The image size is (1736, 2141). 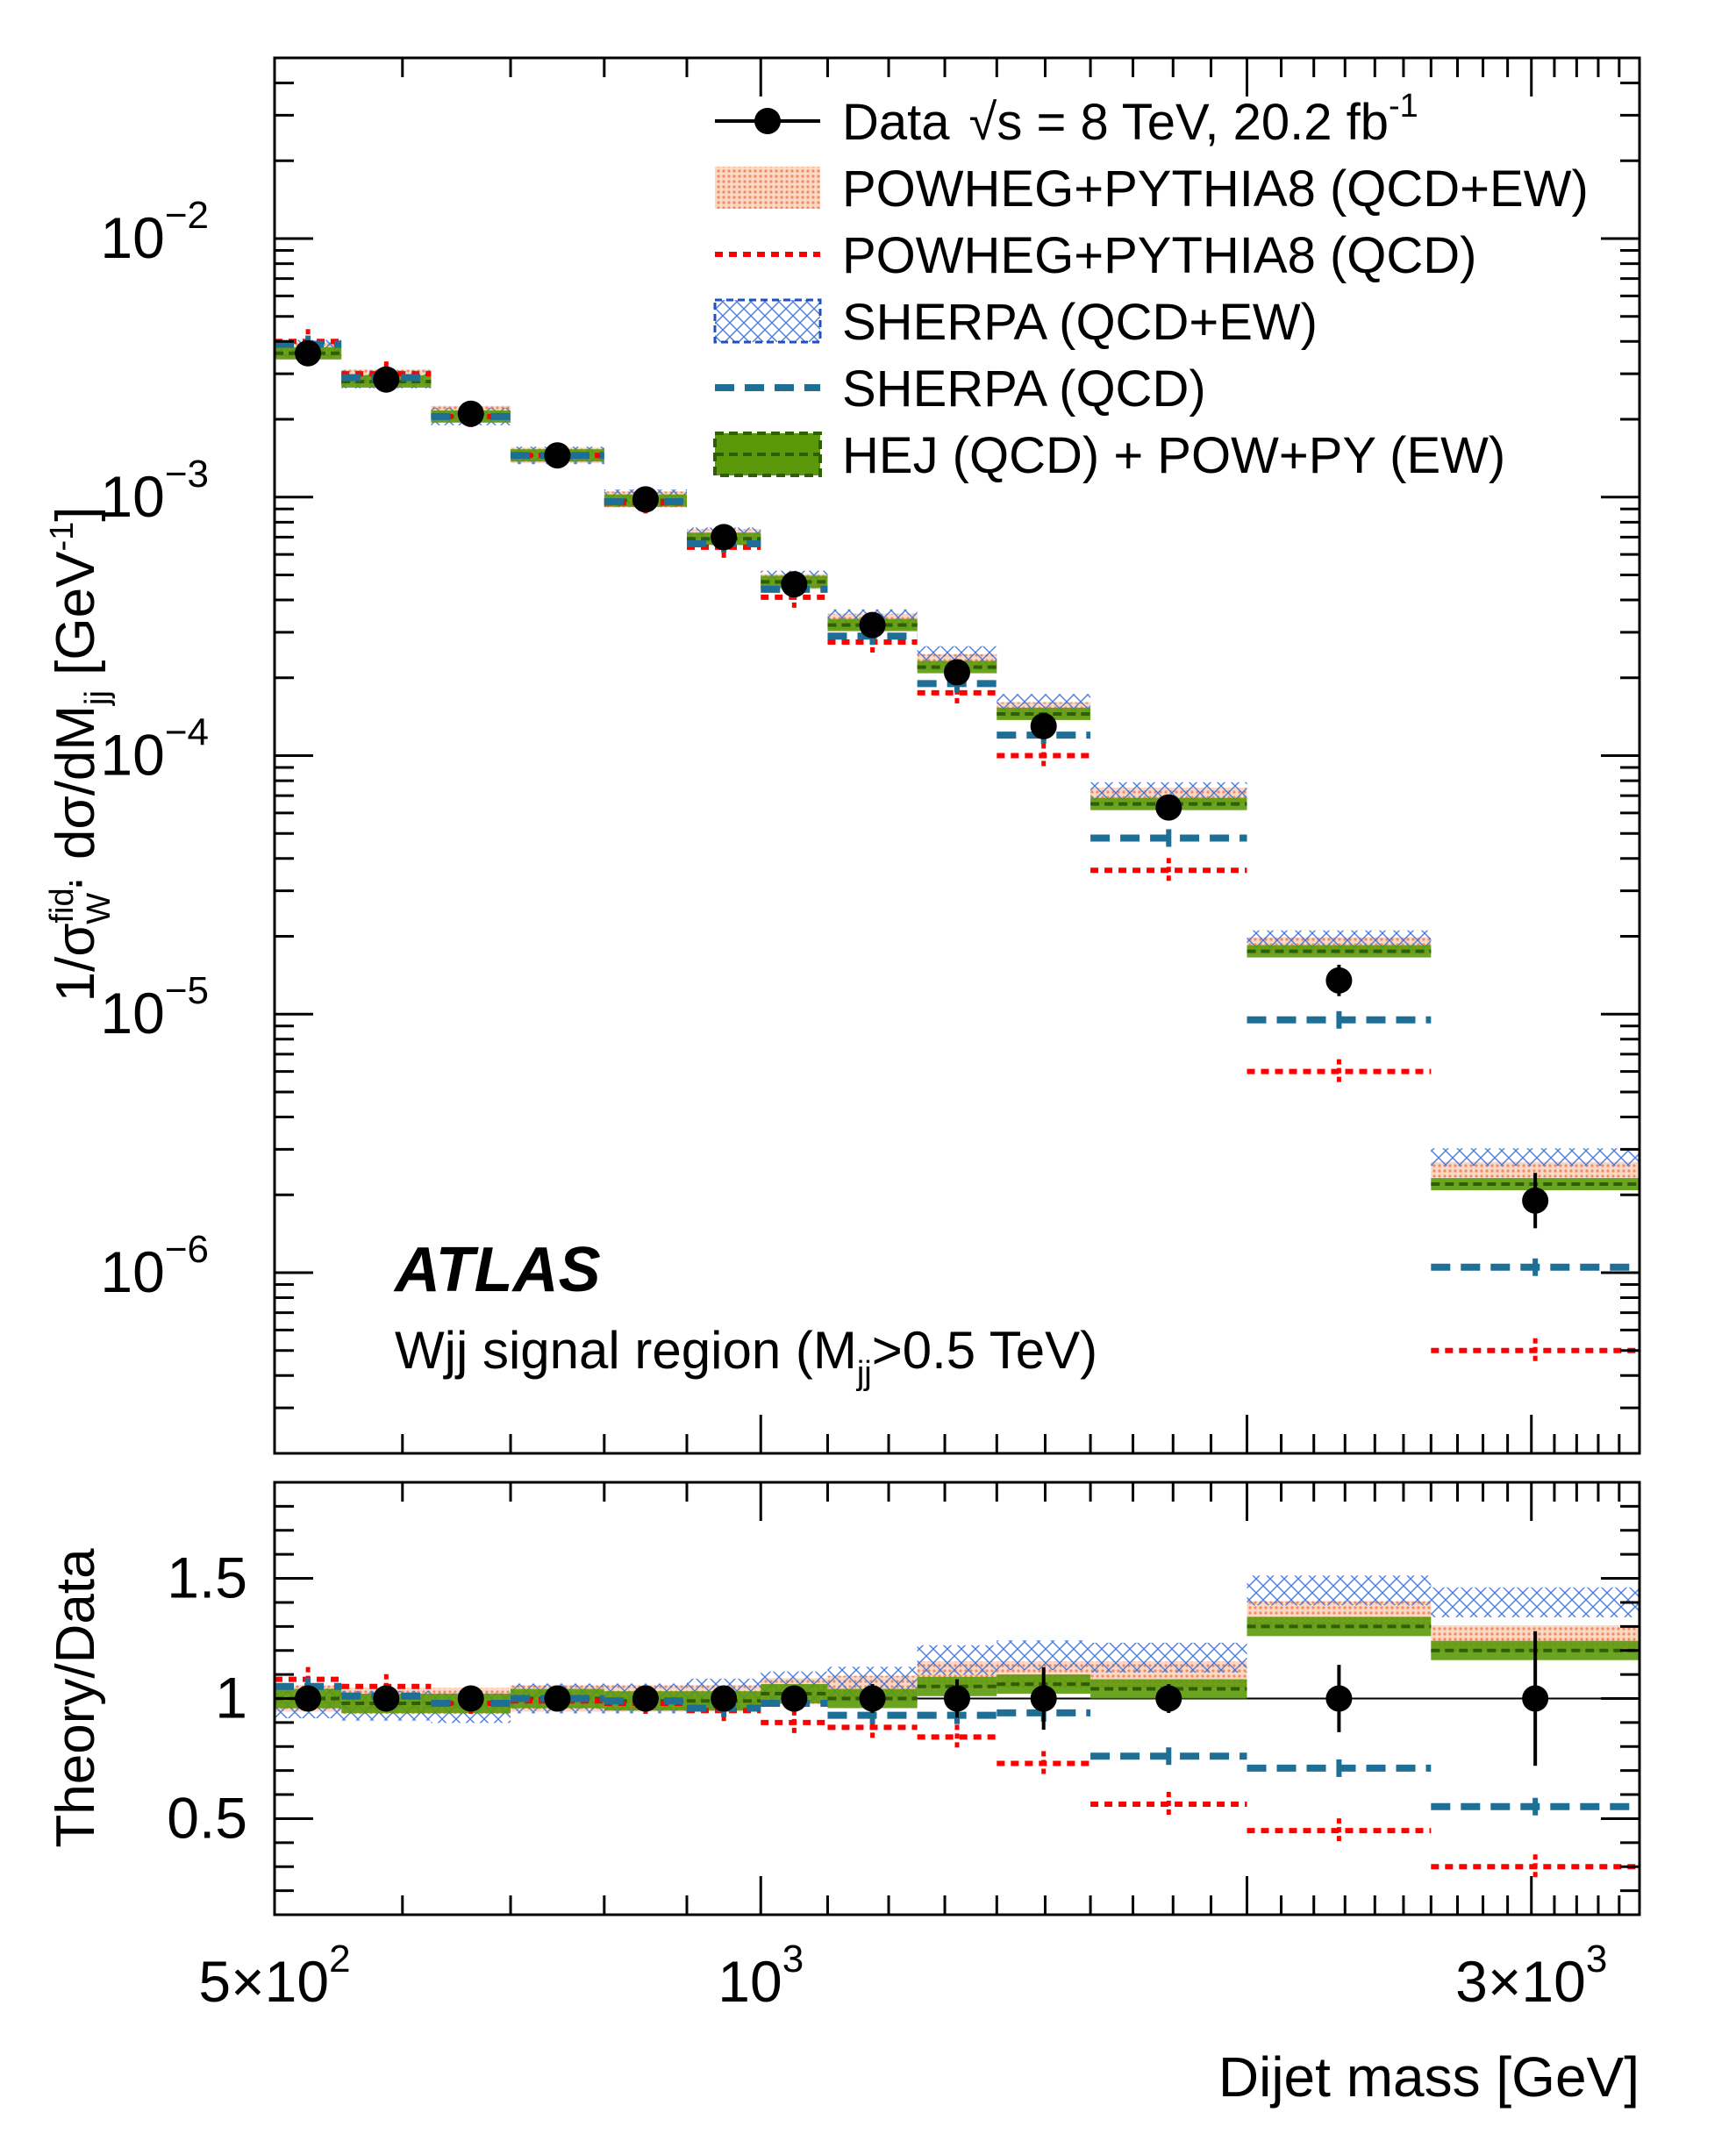 I want to click on legend-label-sup: -1, so click(x=1403, y=106).